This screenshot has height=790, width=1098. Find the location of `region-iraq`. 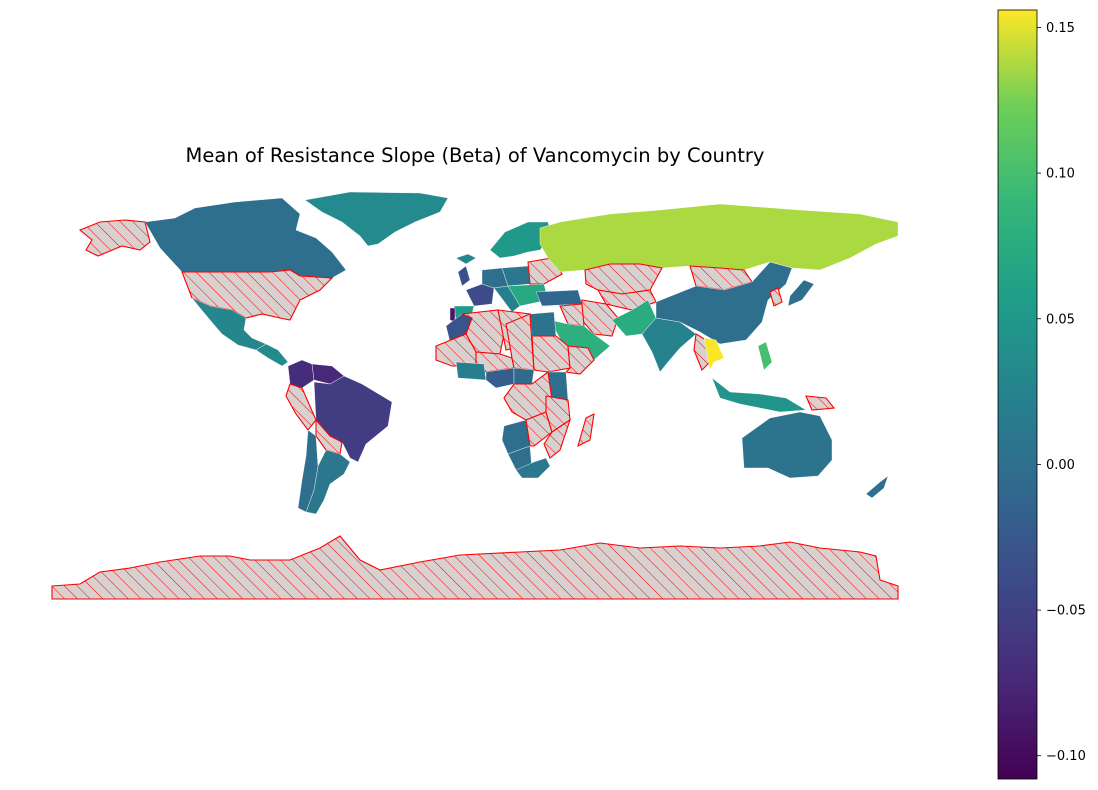

region-iraq is located at coordinates (572, 315).